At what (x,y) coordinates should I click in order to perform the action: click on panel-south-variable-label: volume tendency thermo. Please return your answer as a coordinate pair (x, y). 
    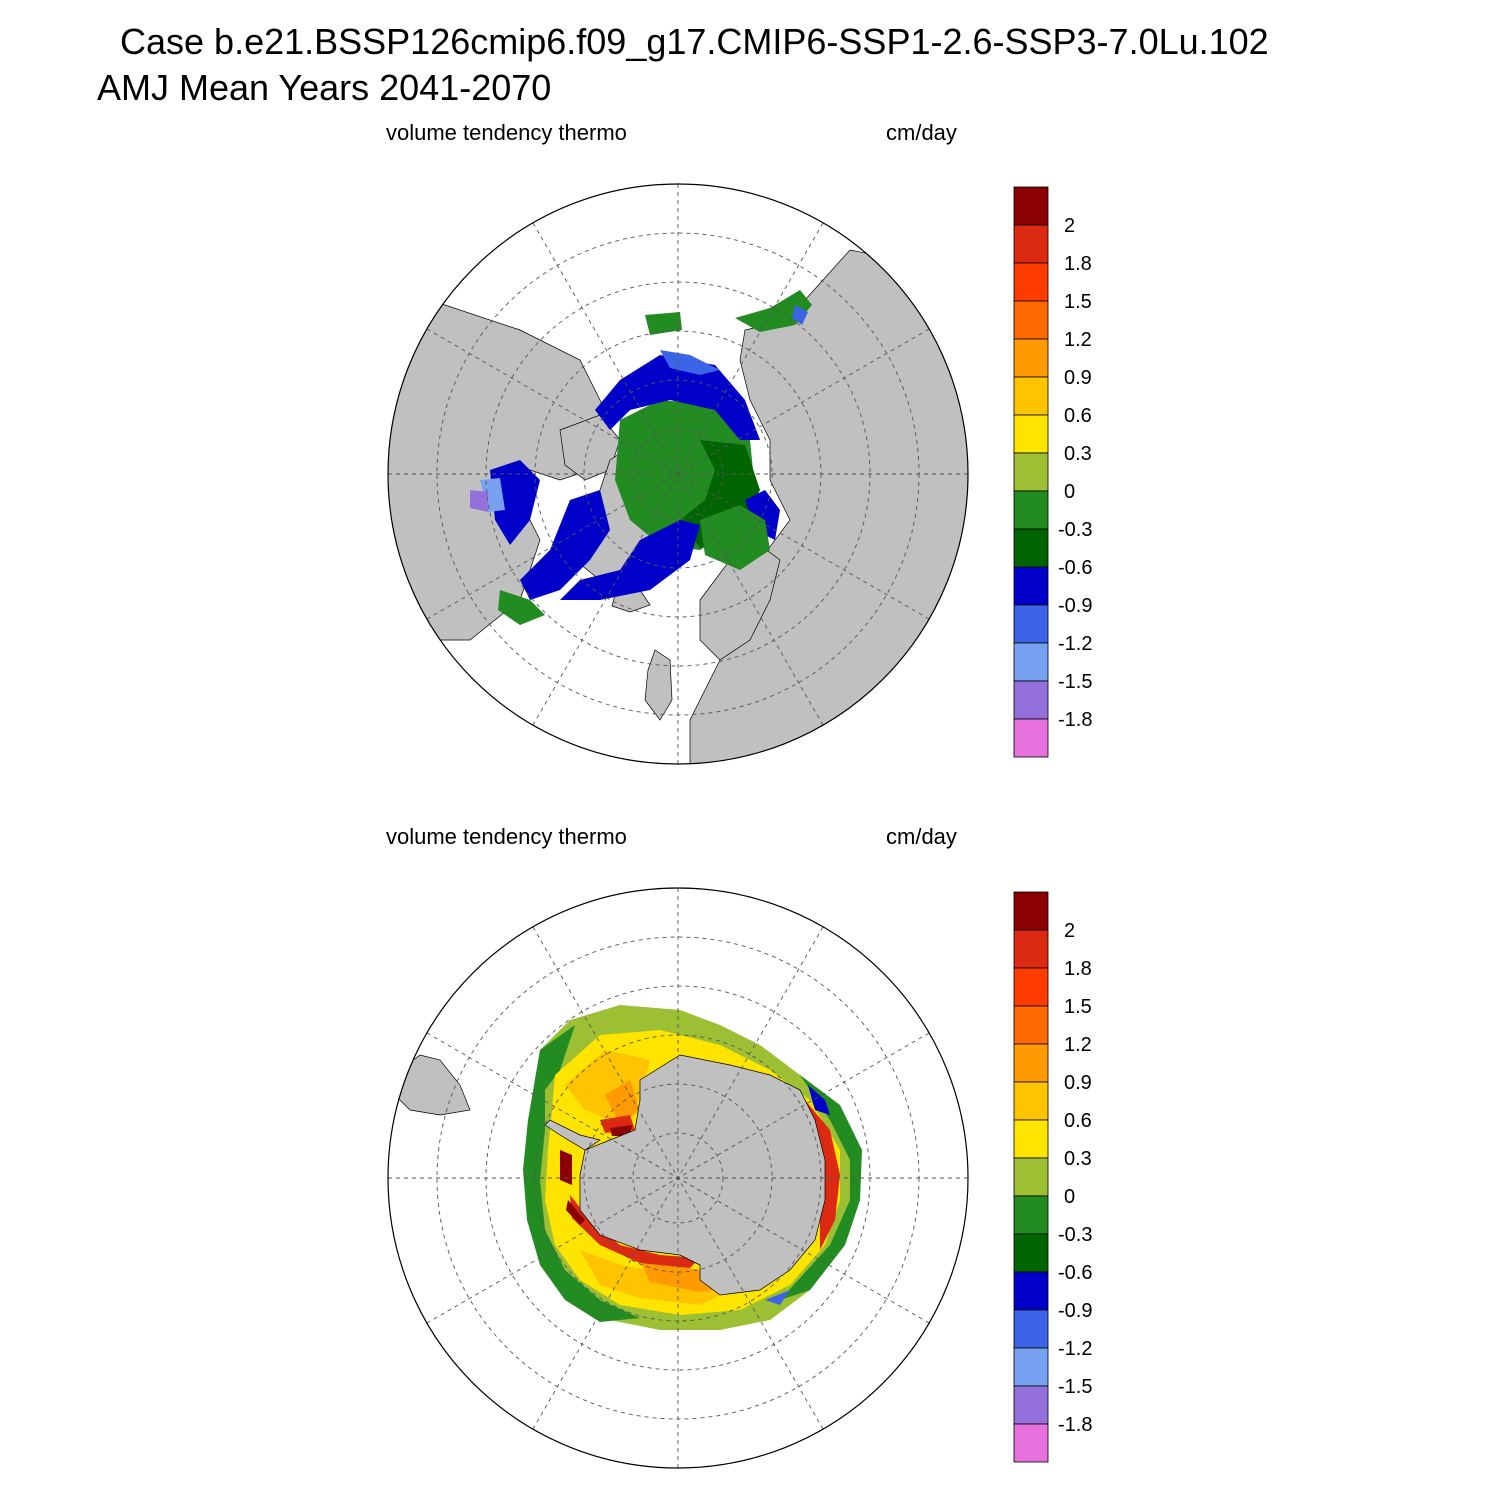
    Looking at the image, I should click on (506, 836).